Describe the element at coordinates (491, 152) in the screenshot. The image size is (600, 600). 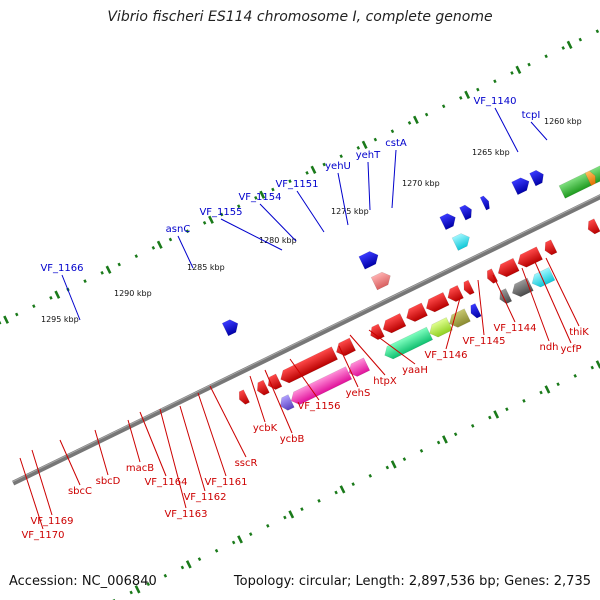
I see `kbp-label-text: 1265 kbp` at that location.